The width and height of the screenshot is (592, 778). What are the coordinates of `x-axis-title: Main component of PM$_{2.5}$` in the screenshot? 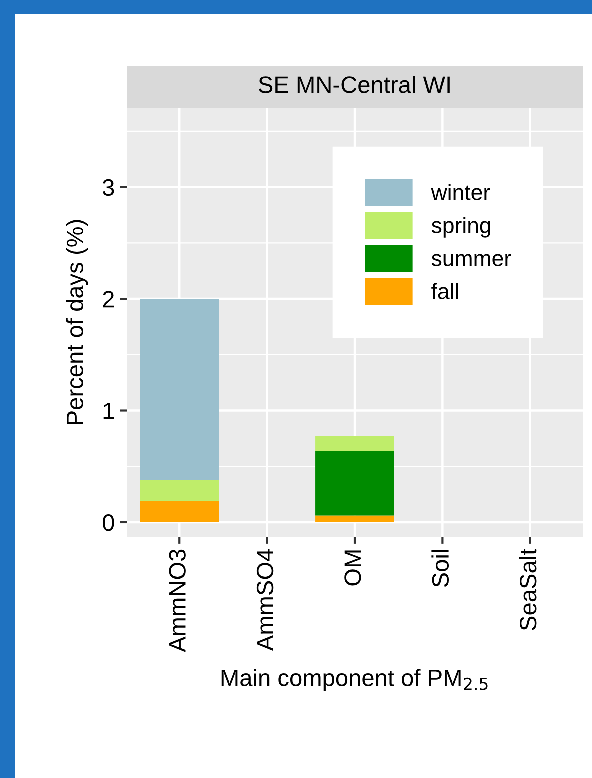 It's located at (355, 680).